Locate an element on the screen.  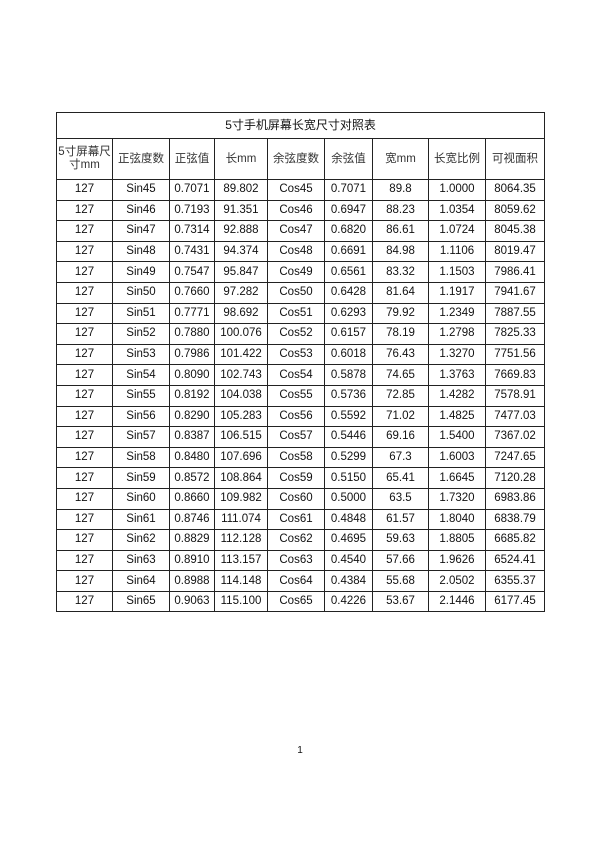
table-cell: 7887.55 is located at coordinates (515, 313).